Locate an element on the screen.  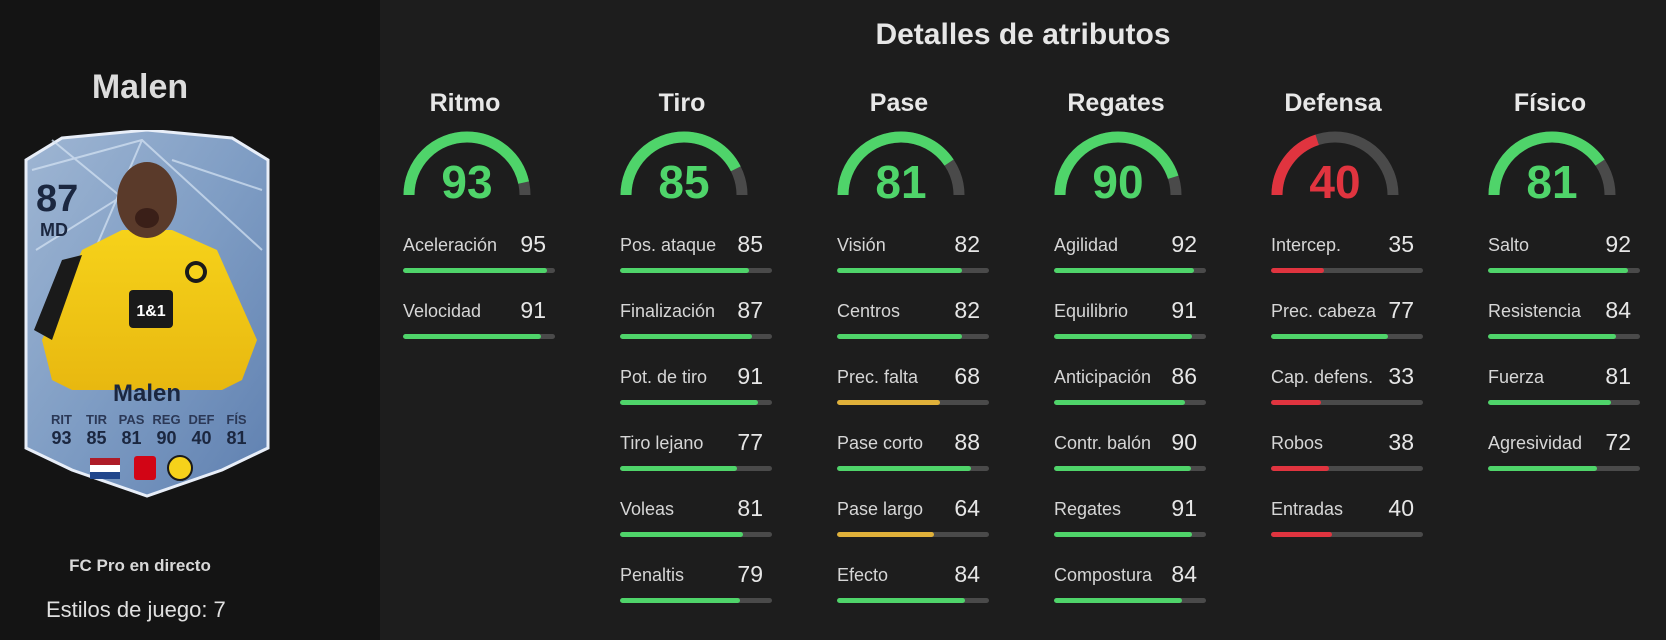
card-stat-label: FÍS is located at coordinates (236, 419).